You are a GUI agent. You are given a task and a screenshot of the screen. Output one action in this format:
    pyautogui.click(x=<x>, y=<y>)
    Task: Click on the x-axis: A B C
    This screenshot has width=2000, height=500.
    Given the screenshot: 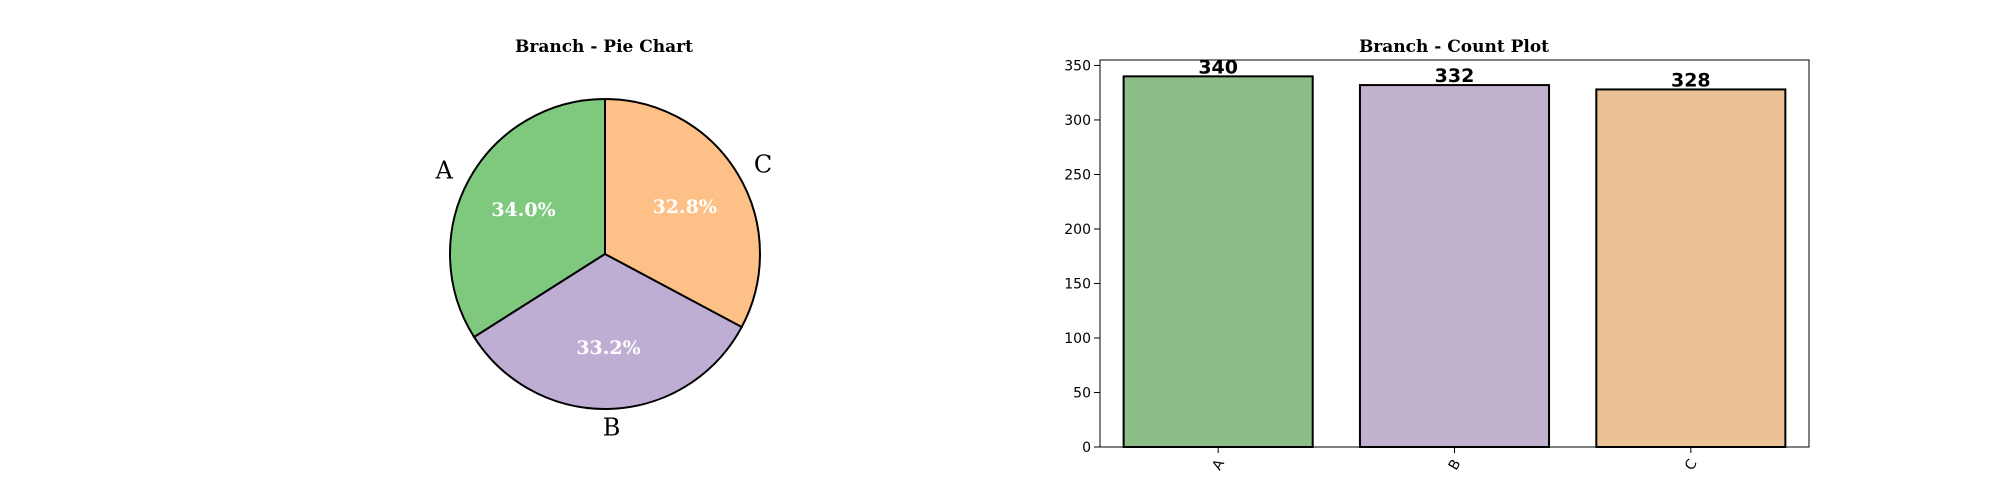 What is the action you would take?
    pyautogui.click(x=1455, y=460)
    